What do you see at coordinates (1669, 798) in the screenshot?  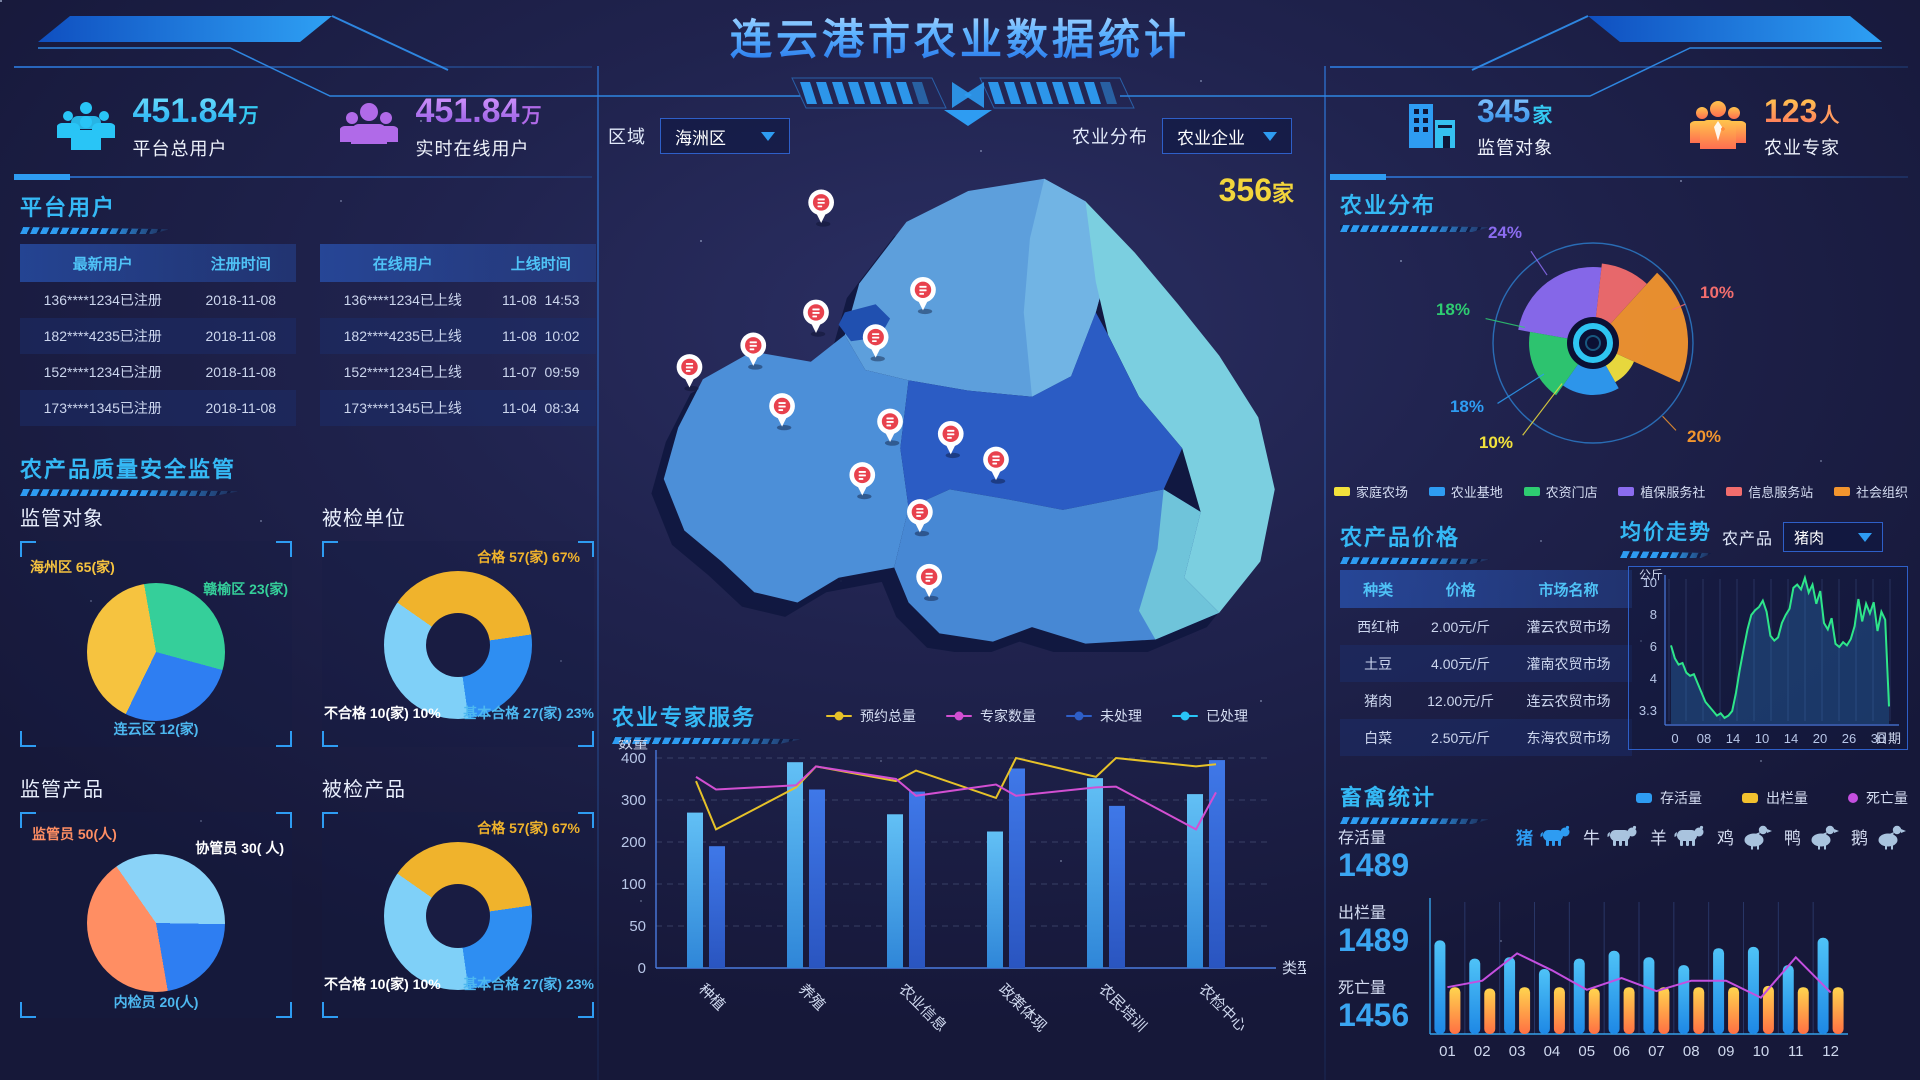 I see `legend-item: 存活量` at bounding box center [1669, 798].